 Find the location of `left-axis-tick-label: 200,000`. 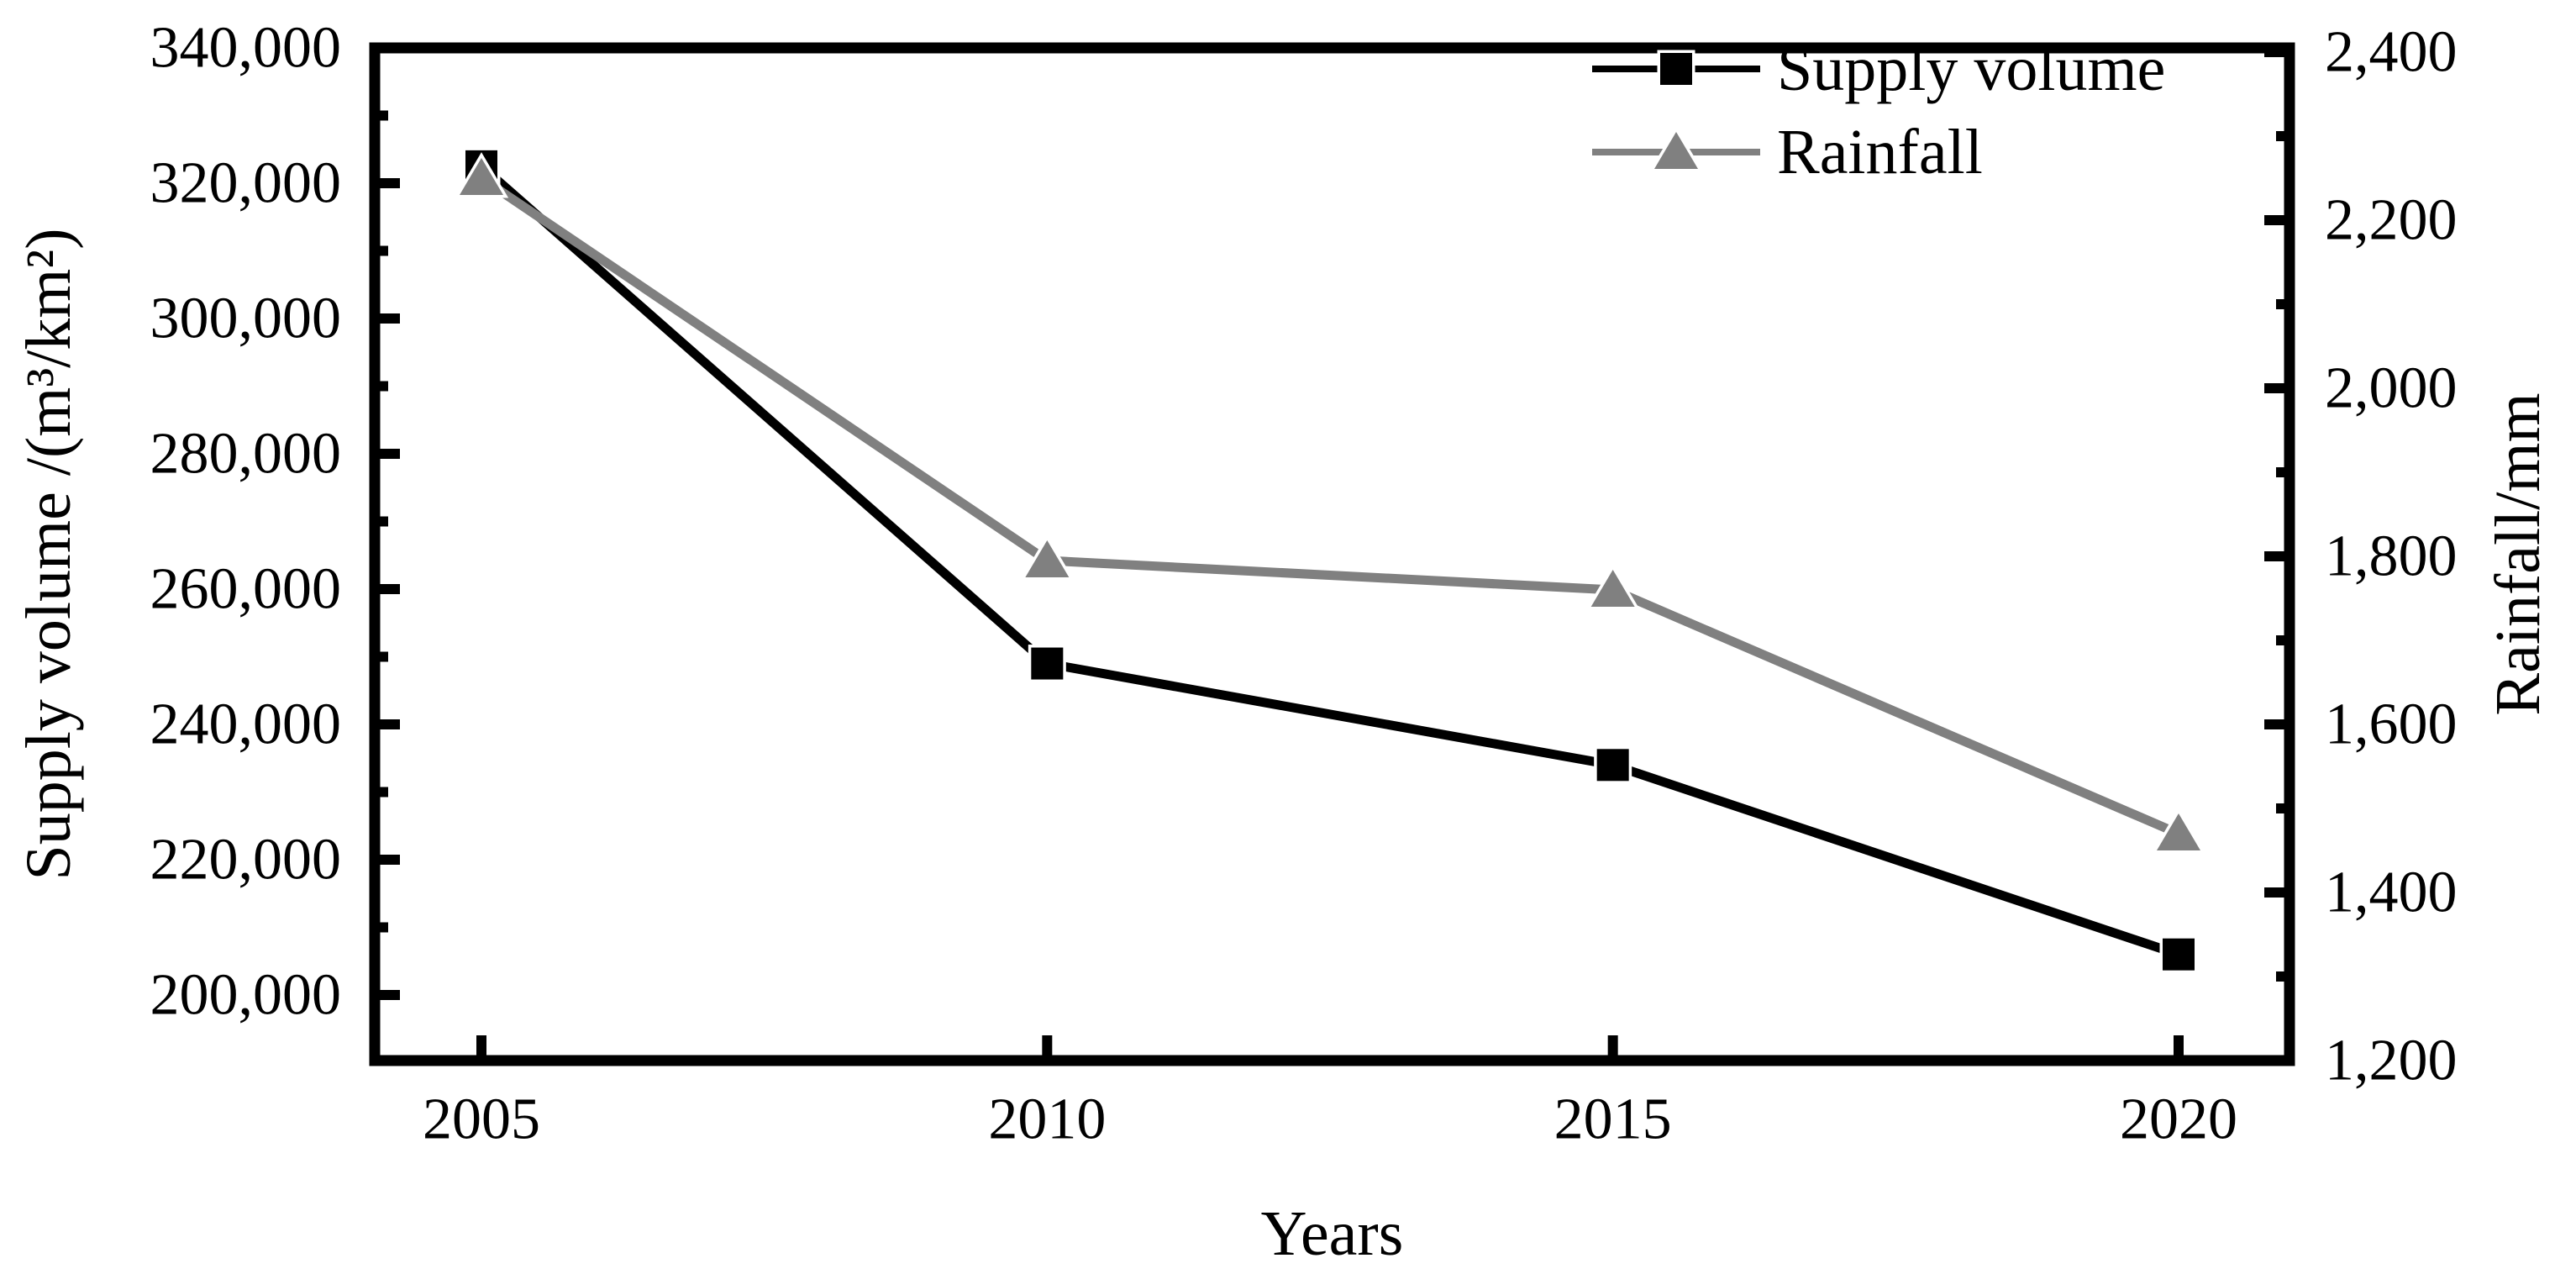

left-axis-tick-label: 200,000 is located at coordinates (246, 995).